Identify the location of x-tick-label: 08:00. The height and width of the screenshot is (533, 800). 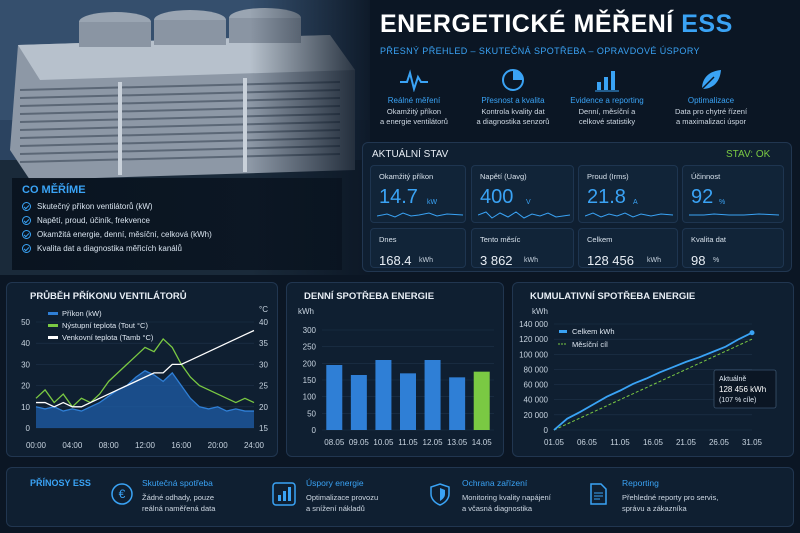
(109, 445).